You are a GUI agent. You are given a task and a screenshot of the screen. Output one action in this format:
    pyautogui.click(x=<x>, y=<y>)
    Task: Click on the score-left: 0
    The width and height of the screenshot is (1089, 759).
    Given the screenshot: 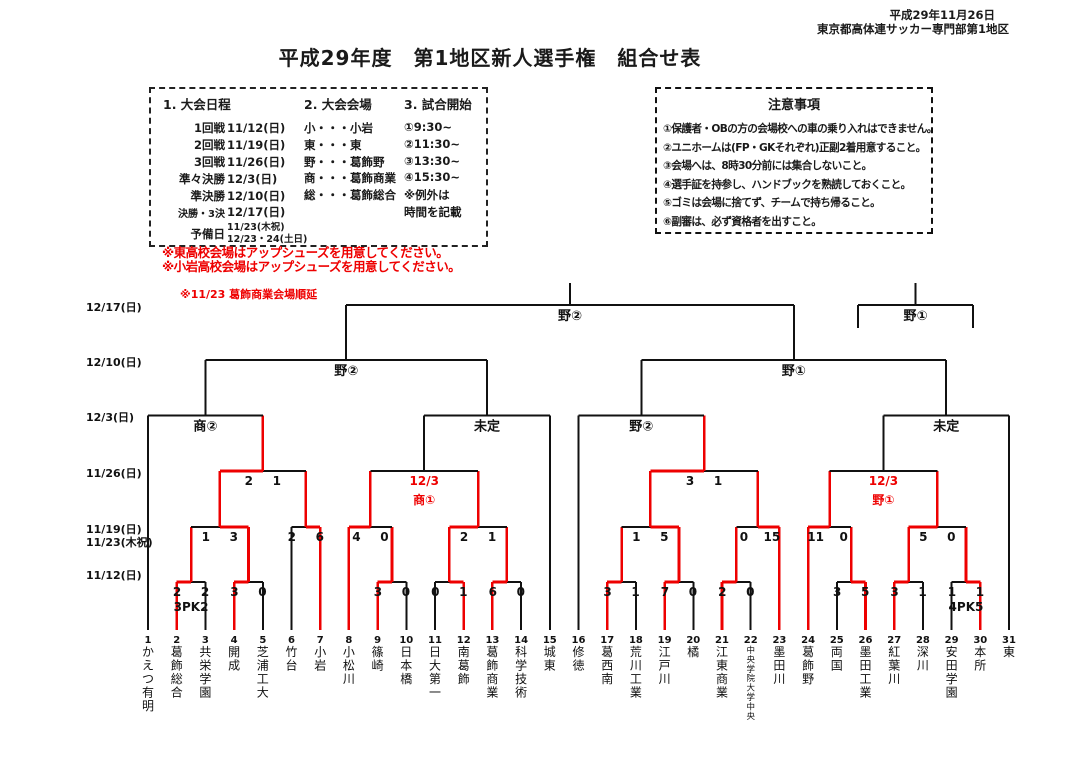 What is the action you would take?
    pyautogui.click(x=435, y=592)
    